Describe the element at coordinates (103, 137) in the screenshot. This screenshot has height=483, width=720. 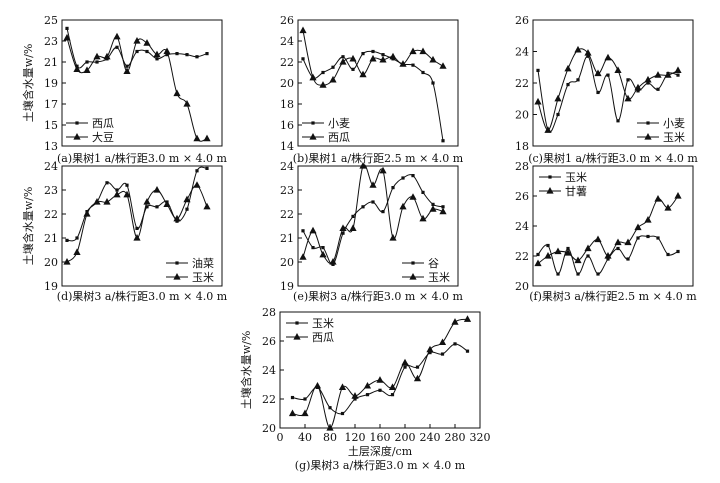
I see `legend-label: 大豆` at that location.